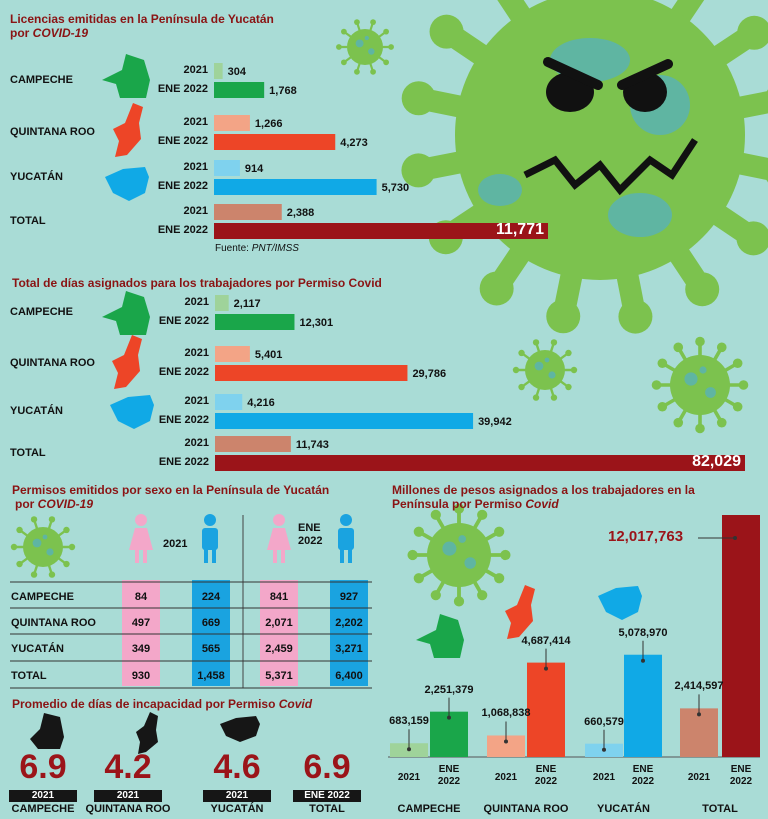 This screenshot has height=819, width=768. Describe the element at coordinates (60, 33) in the screenshot. I see `section1-title-italic: COVID-19` at that location.